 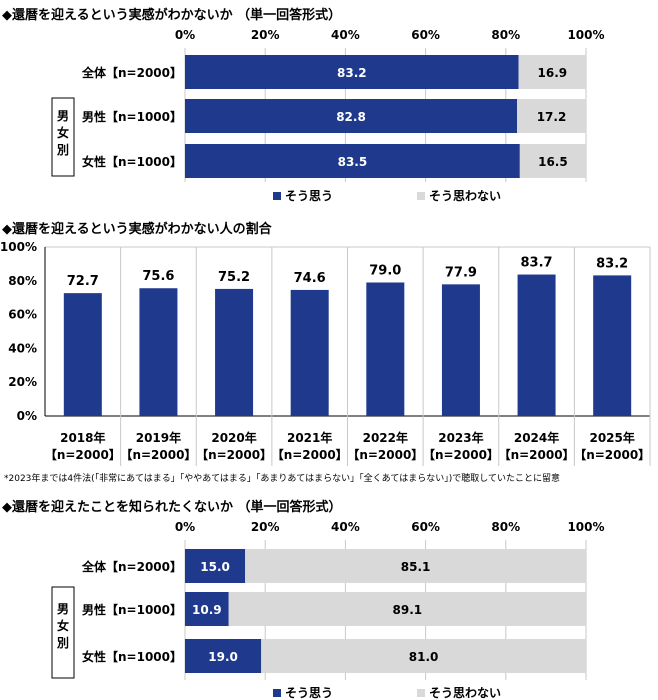 What do you see at coordinates (536, 437) in the screenshot?
I see `category-label: 2024年` at bounding box center [536, 437].